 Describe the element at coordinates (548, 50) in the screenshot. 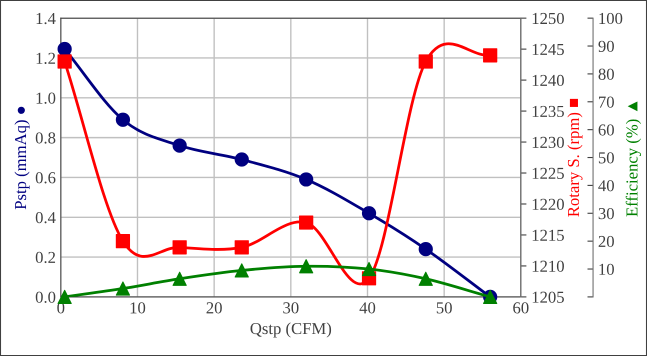

I see `y2-tick-label: 1245` at that location.